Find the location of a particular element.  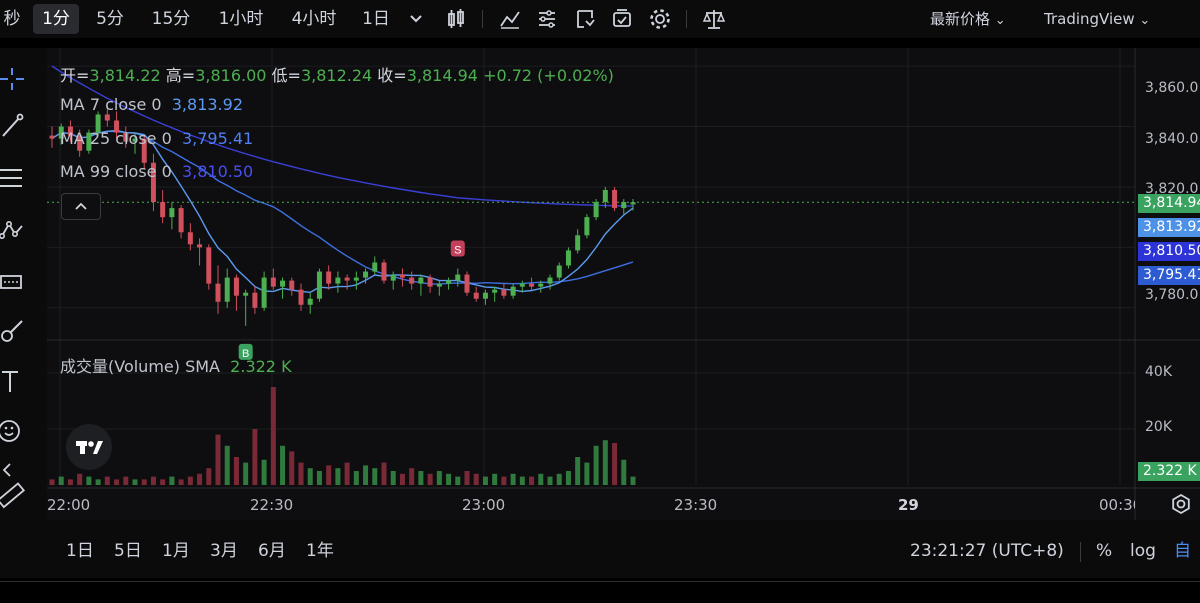

trend-line-icon is located at coordinates (12, 126).